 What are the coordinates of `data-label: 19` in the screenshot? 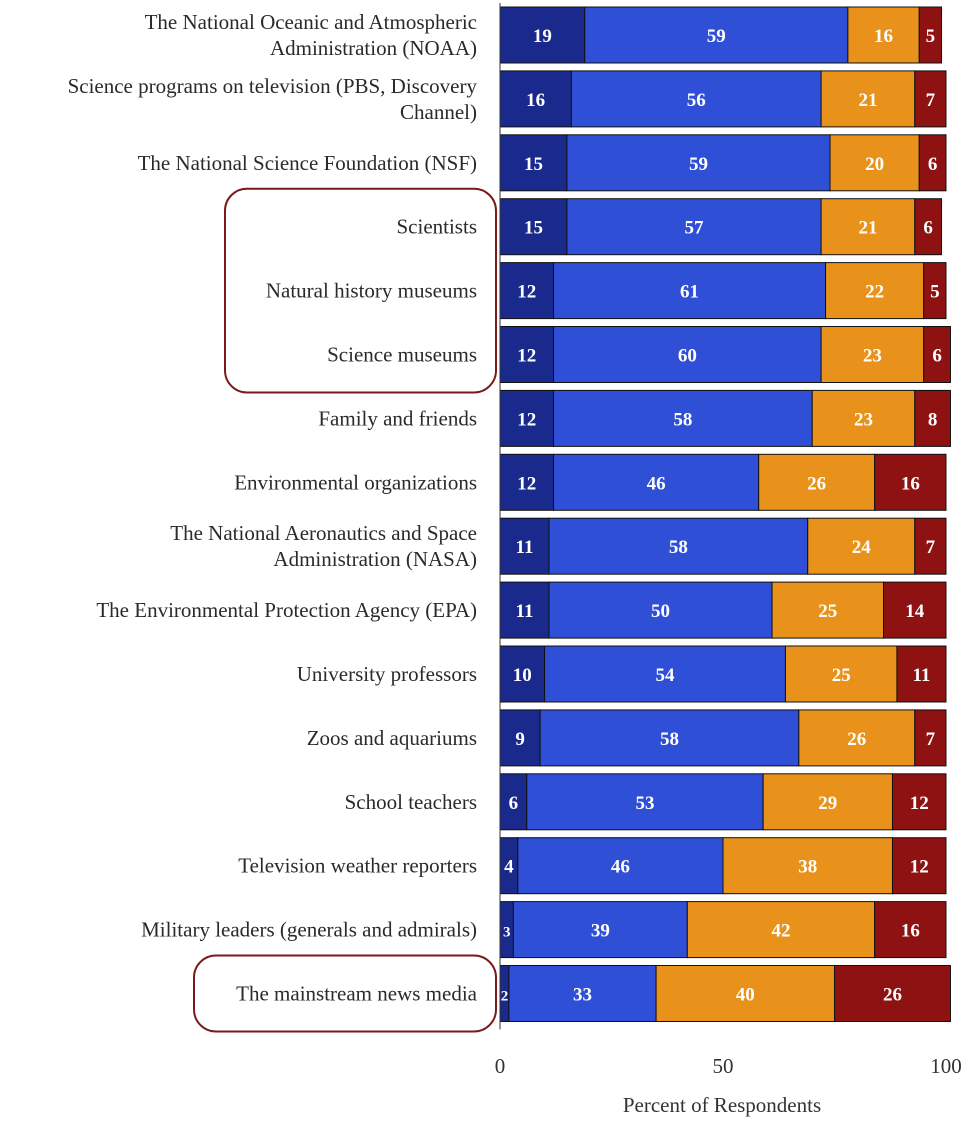 It's located at (542, 36).